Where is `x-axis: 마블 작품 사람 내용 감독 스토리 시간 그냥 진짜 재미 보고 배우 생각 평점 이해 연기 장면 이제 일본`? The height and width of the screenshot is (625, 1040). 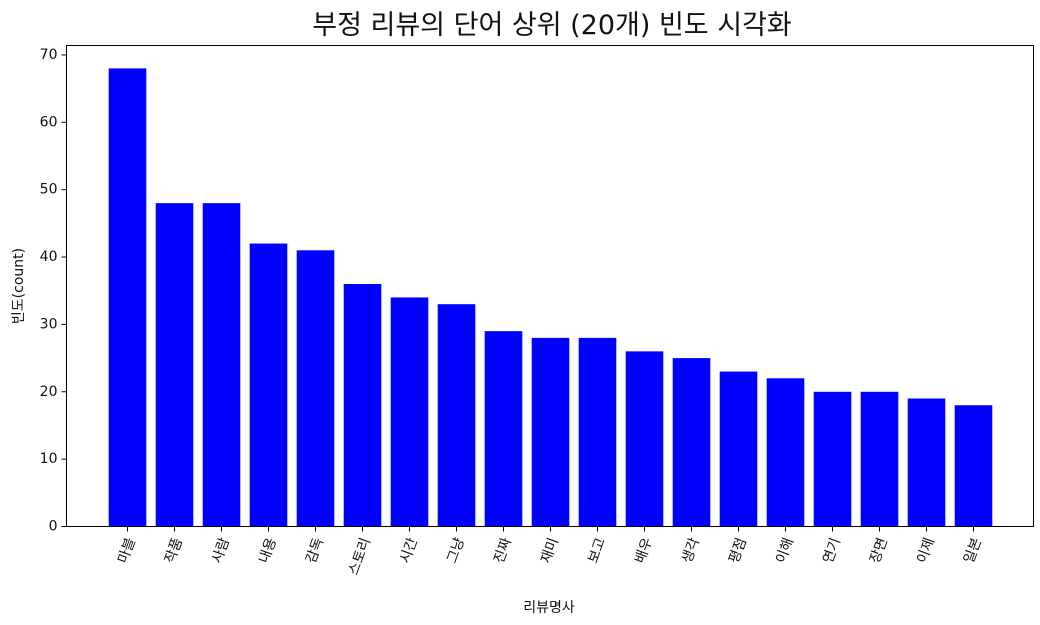
x-axis: 마블 작품 사람 내용 감독 스토리 시간 그냥 진짜 재미 보고 배우 생각 평점 이해 연기 장면 이제 일본 is located at coordinates (550, 552).